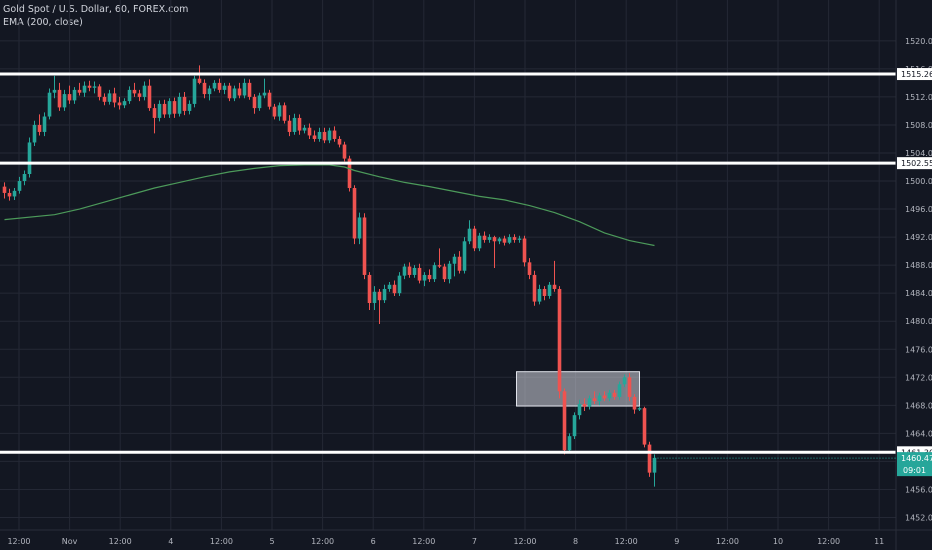 Image resolution: width=932 pixels, height=550 pixels. What do you see at coordinates (918, 209) in the screenshot?
I see `y-tick-label: 1496.00` at bounding box center [918, 209].